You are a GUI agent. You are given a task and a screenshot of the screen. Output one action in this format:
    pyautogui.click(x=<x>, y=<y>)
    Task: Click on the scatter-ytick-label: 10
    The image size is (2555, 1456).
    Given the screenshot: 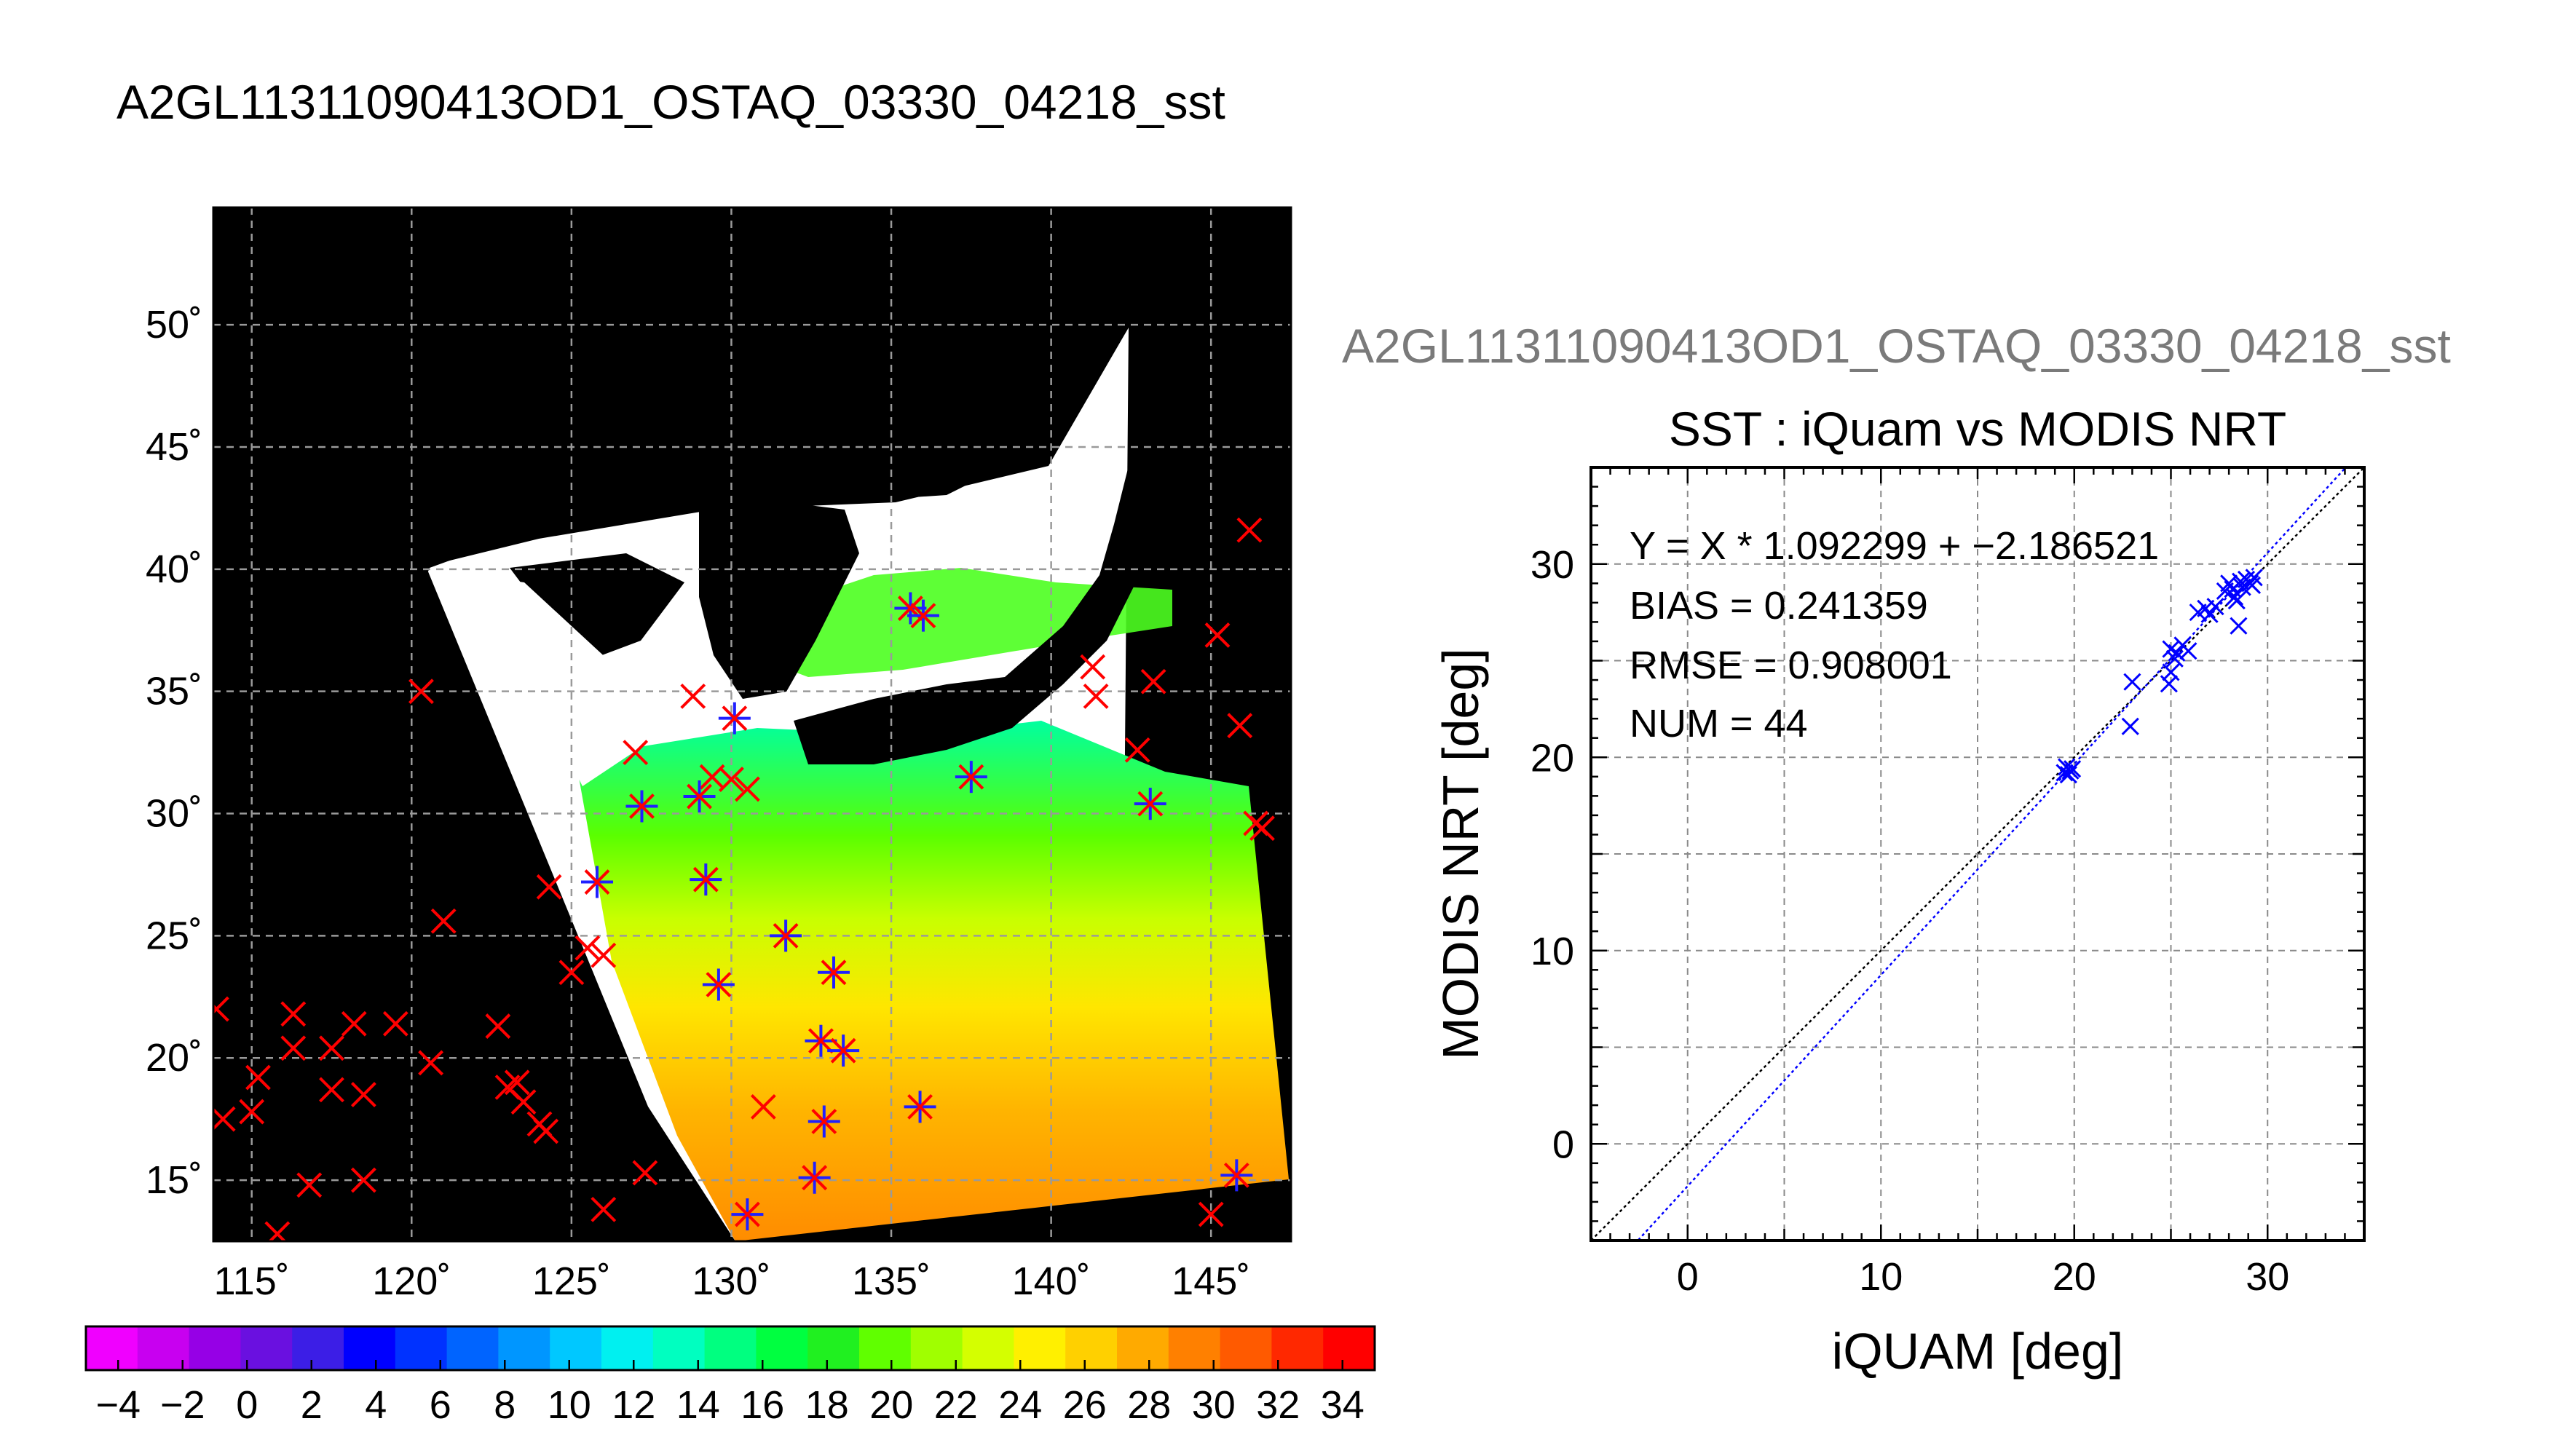 What is the action you would take?
    pyautogui.click(x=1552, y=951)
    